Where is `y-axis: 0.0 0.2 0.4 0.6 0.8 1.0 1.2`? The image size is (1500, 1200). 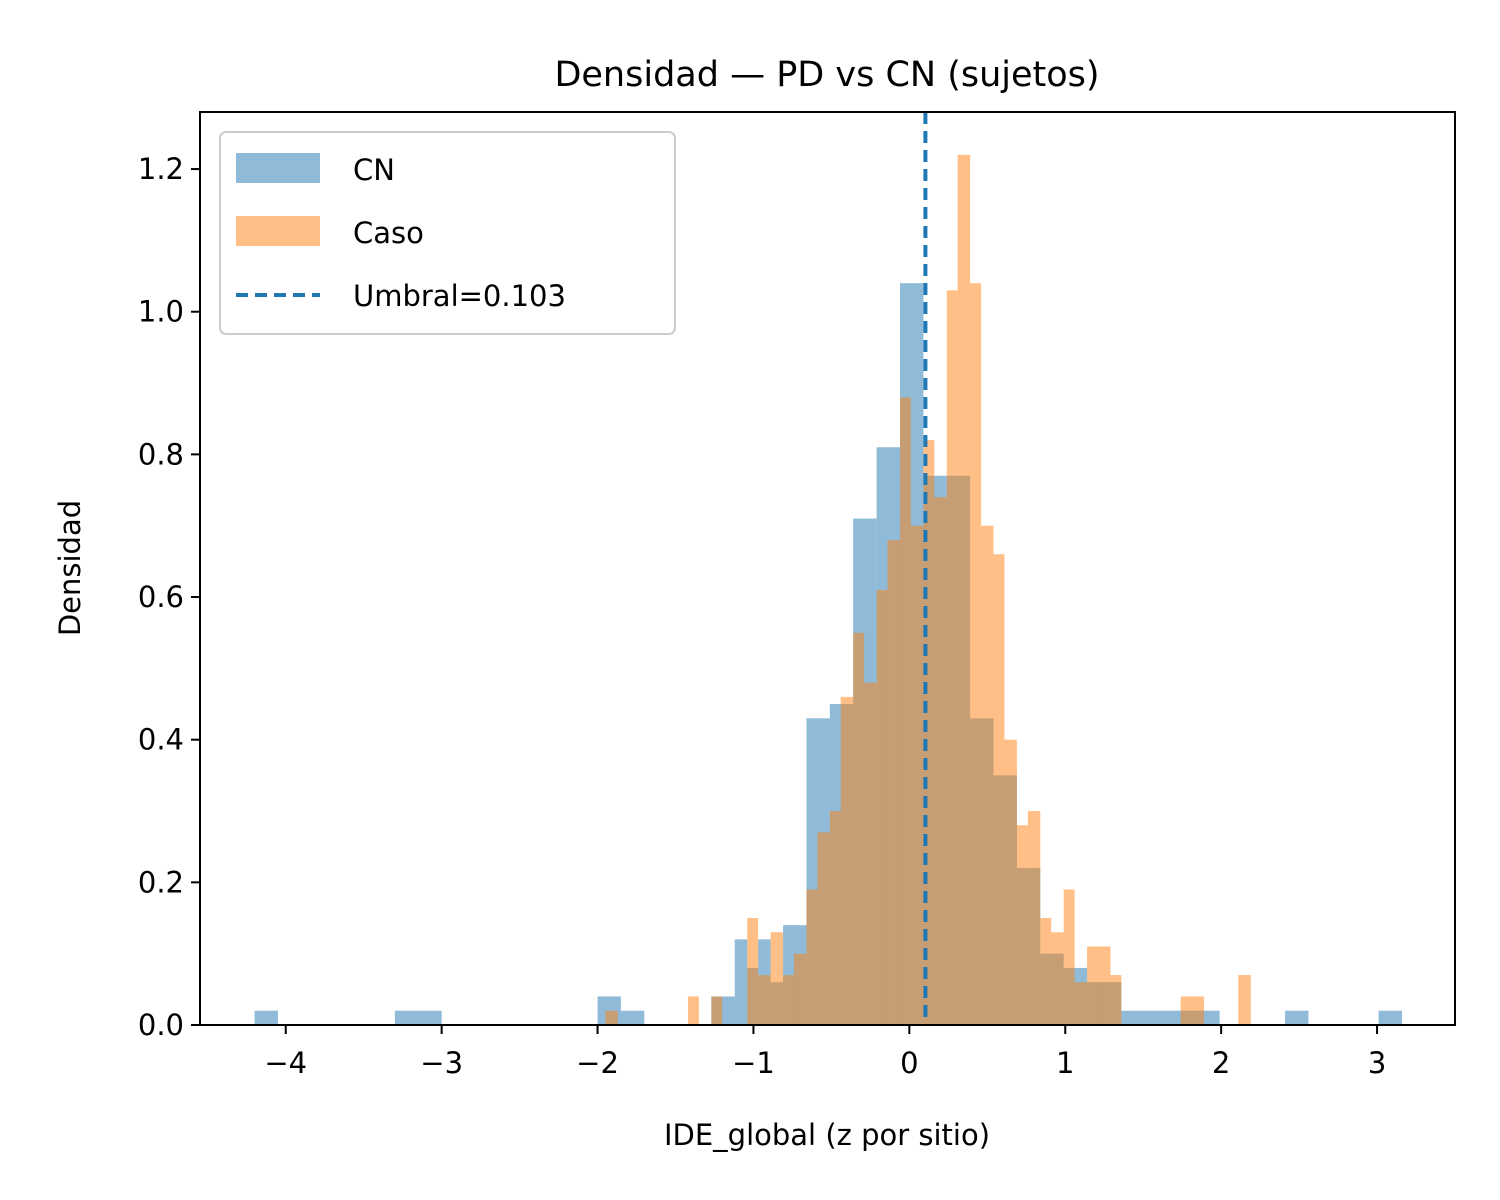 y-axis: 0.0 0.2 0.4 0.6 0.8 1.0 1.2 is located at coordinates (169, 597).